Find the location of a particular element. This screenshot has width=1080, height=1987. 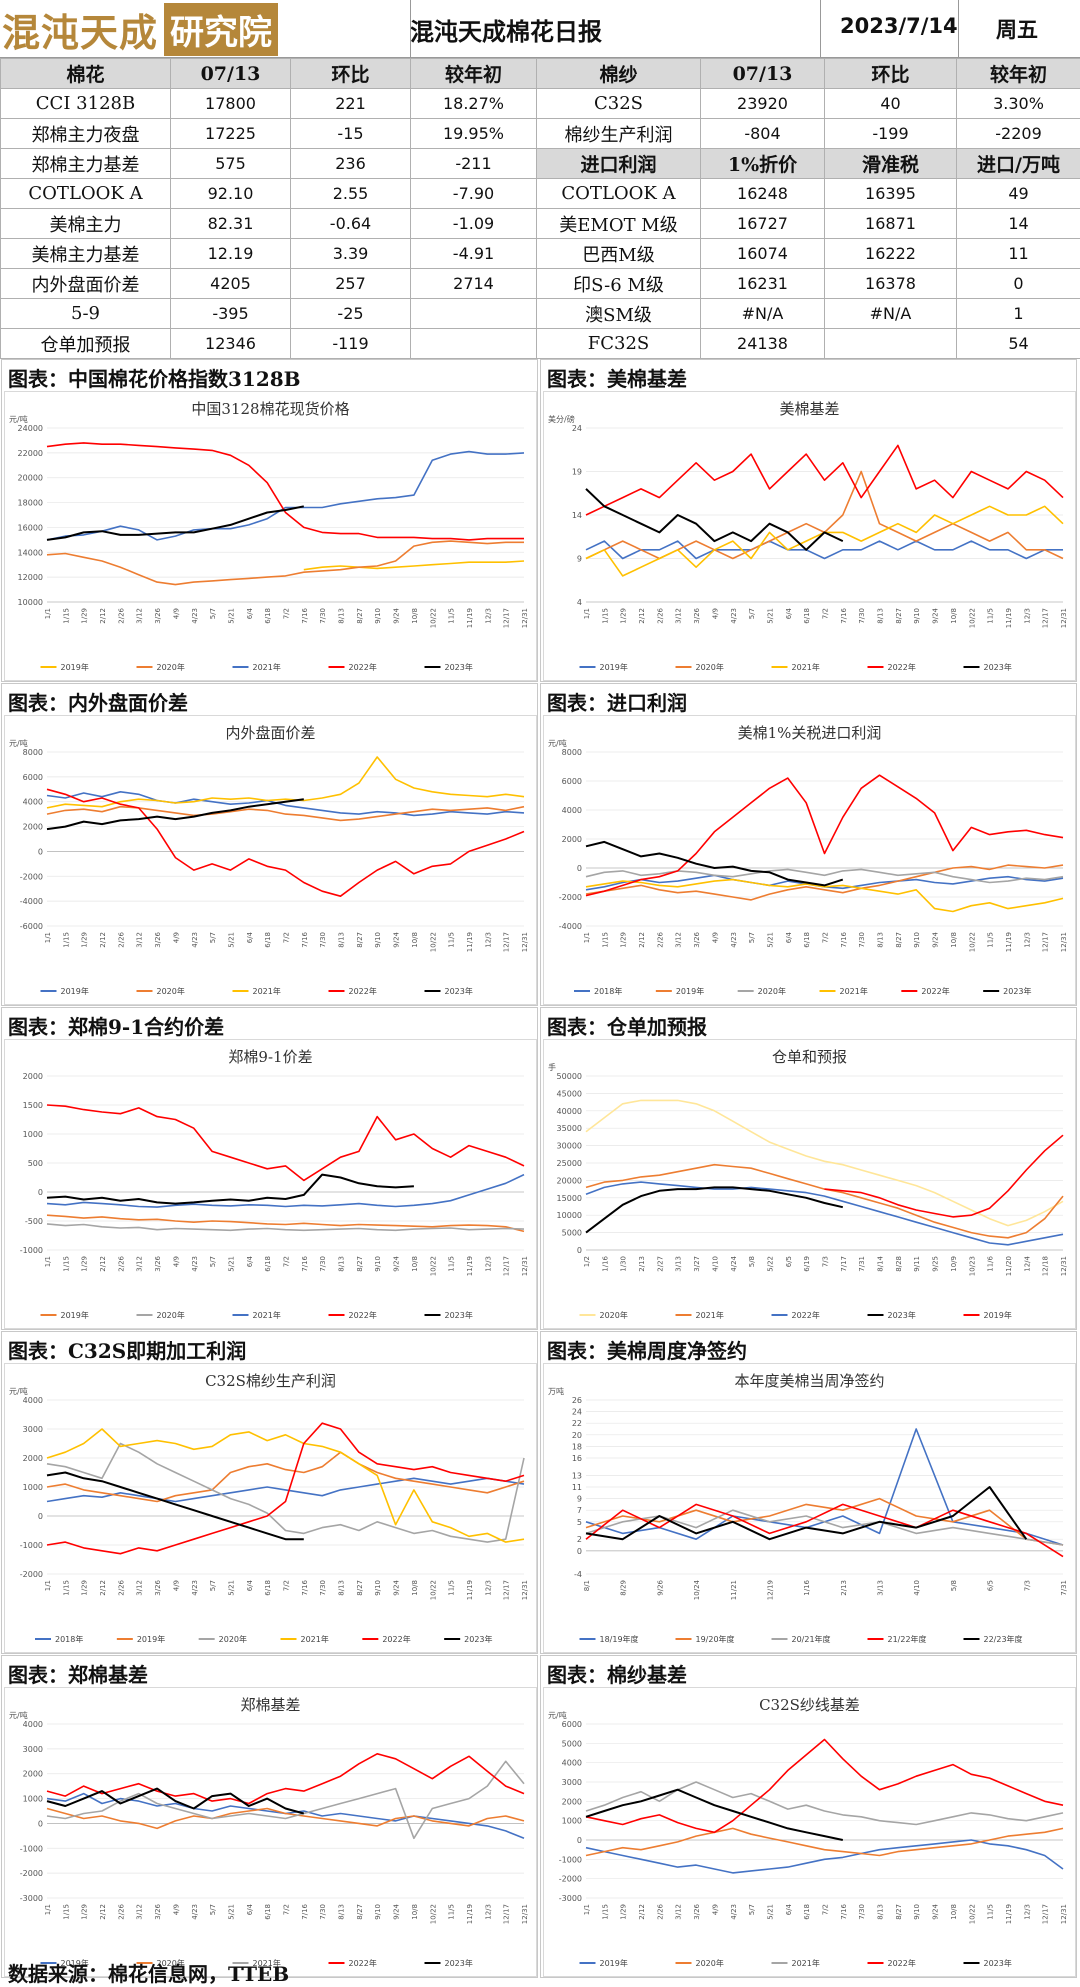

row-label: 美棉主力 is located at coordinates (85, 223).